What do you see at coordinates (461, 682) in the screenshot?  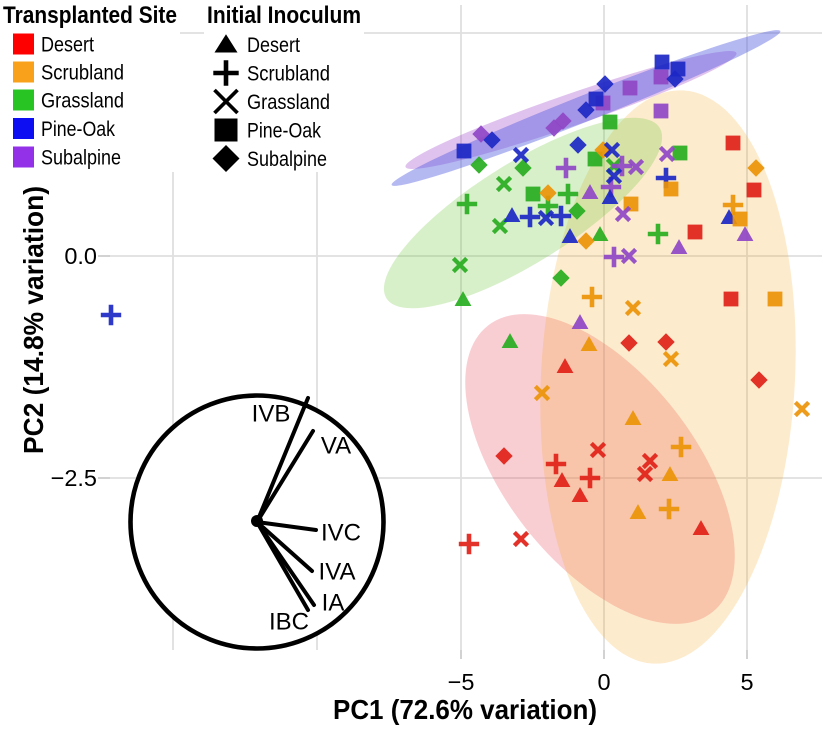 I see `svg-text: −5` at bounding box center [461, 682].